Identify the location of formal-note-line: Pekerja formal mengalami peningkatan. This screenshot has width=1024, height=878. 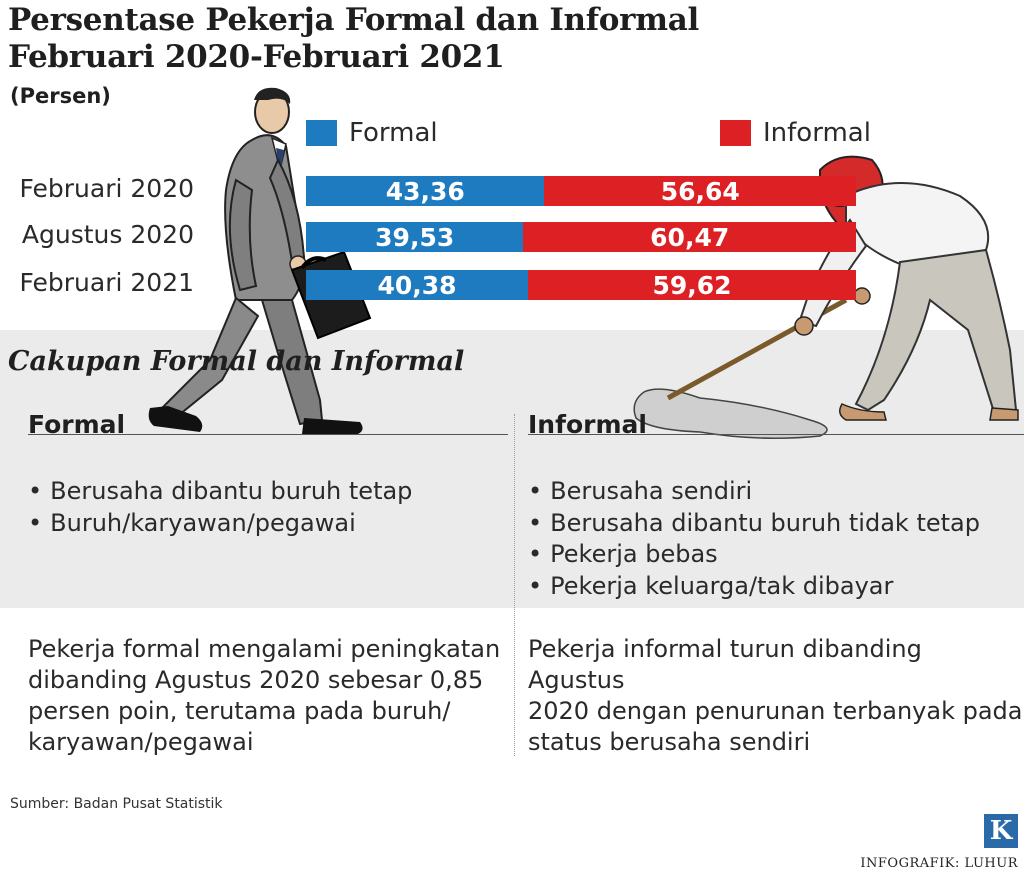
(264, 649).